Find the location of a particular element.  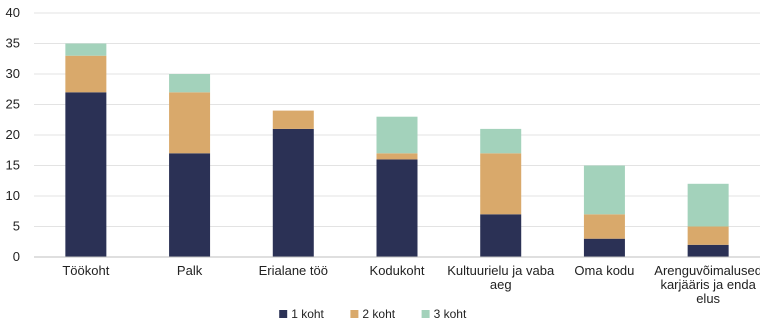

x-category-label-line: elus is located at coordinates (708, 298).